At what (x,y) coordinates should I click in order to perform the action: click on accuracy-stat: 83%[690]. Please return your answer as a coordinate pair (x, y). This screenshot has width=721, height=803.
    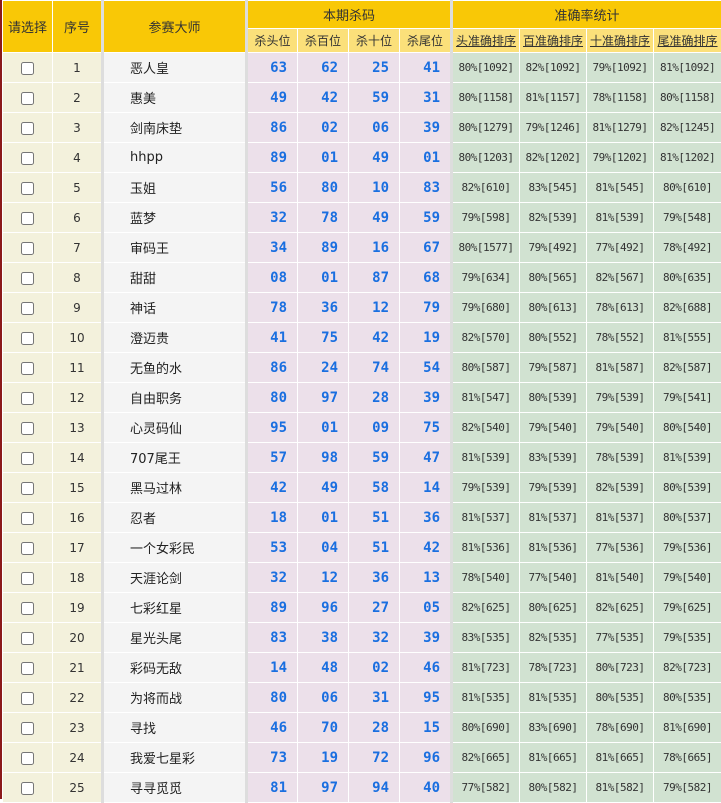
    Looking at the image, I should click on (553, 728).